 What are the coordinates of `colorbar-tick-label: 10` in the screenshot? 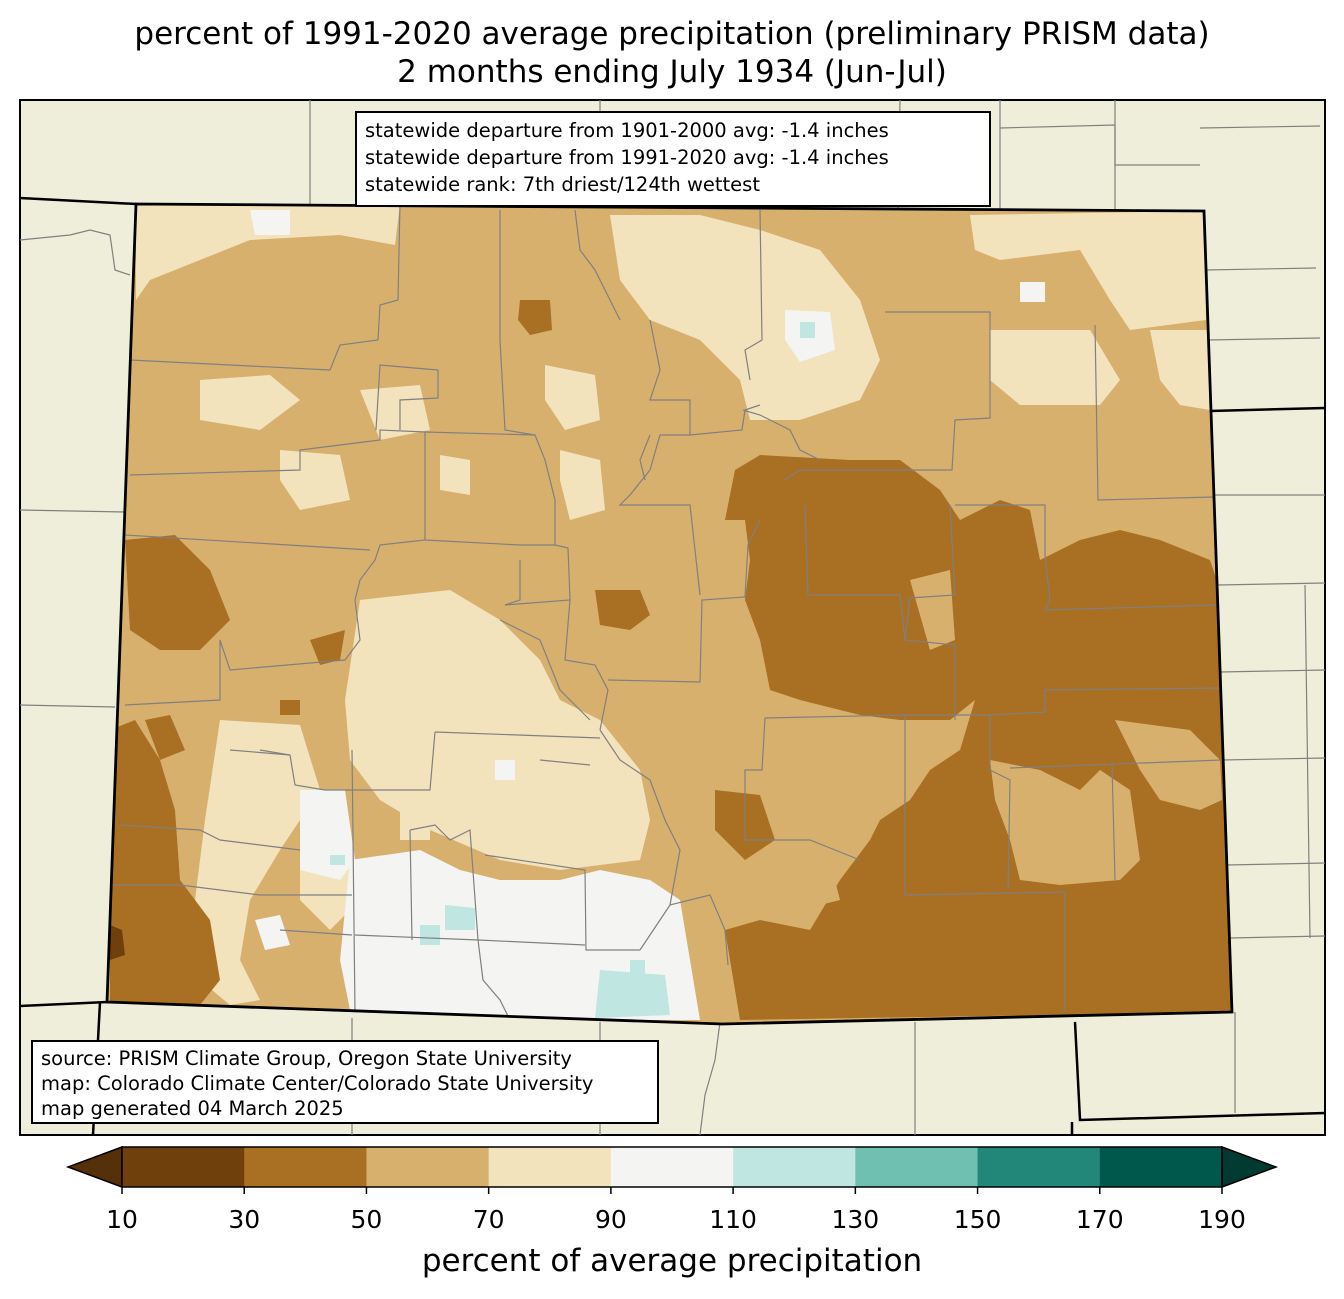 It's located at (122, 1219).